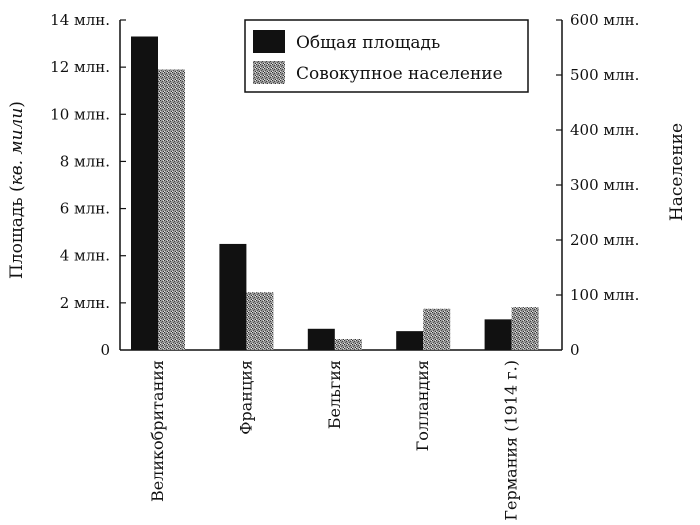 The height and width of the screenshot is (525, 700). What do you see at coordinates (604, 185) in the screenshot?
I see `right-tick-label: 300 млн.` at bounding box center [604, 185].